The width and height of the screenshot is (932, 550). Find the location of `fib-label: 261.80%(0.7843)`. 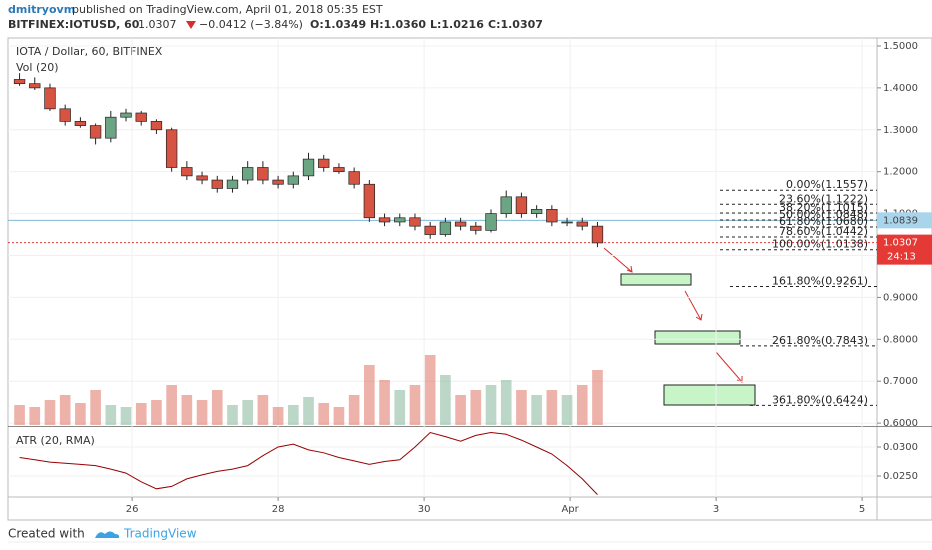

fib-label: 261.80%(0.7843) is located at coordinates (820, 340).